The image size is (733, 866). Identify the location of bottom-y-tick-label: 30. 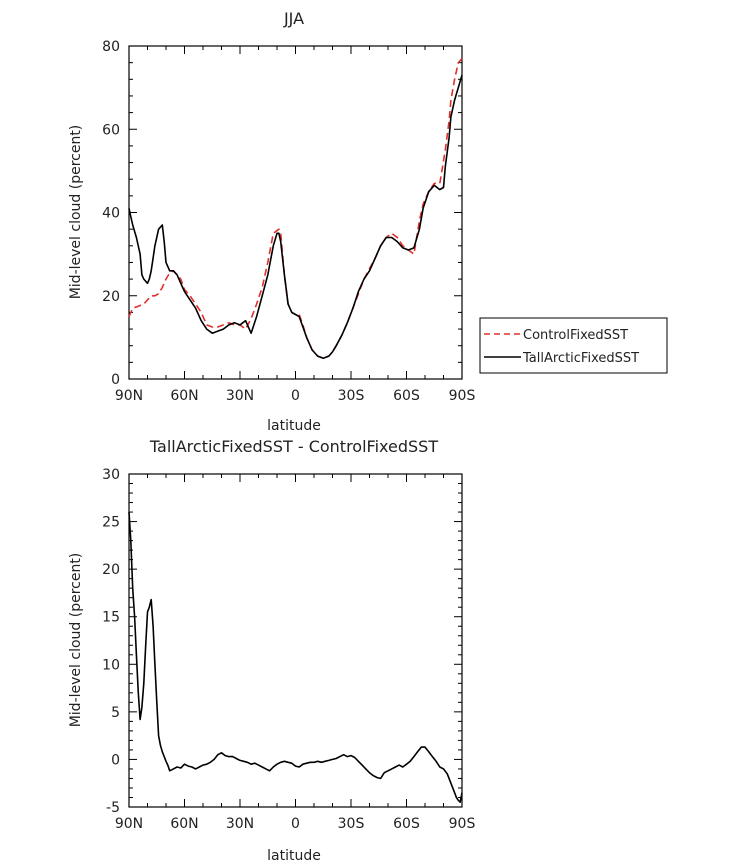
(111, 475).